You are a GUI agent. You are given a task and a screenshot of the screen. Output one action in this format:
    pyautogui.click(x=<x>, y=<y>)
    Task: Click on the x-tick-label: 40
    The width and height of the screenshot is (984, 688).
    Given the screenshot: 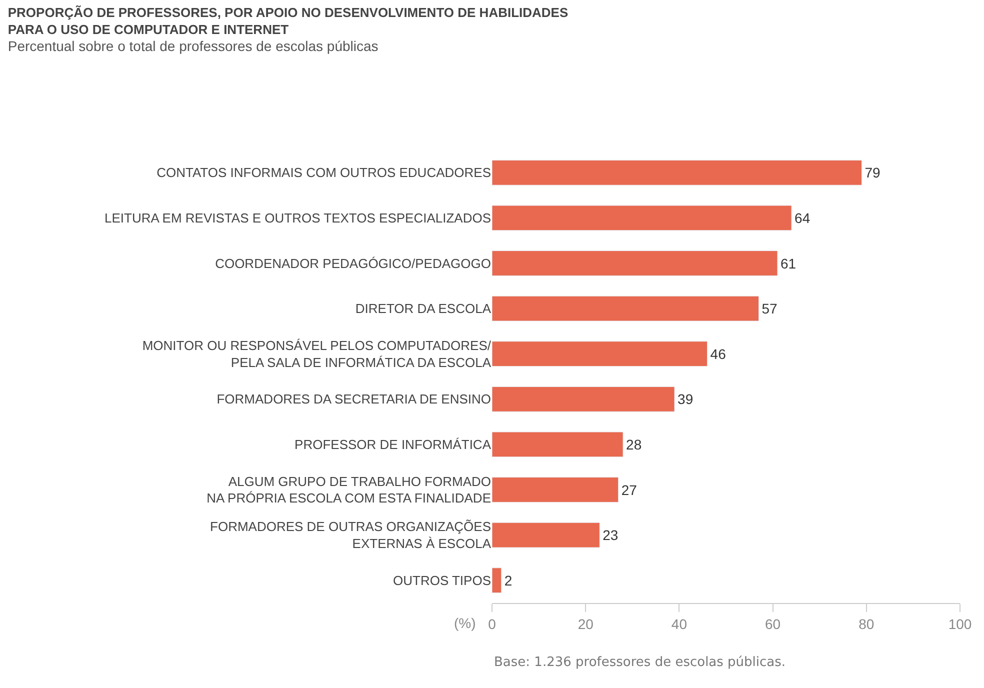 What is the action you would take?
    pyautogui.click(x=679, y=624)
    